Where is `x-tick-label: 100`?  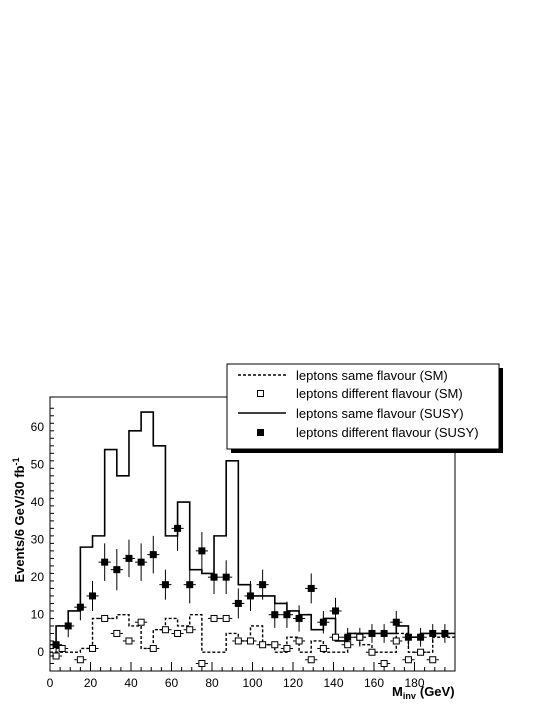
x-tick-label: 100 is located at coordinates (252, 683).